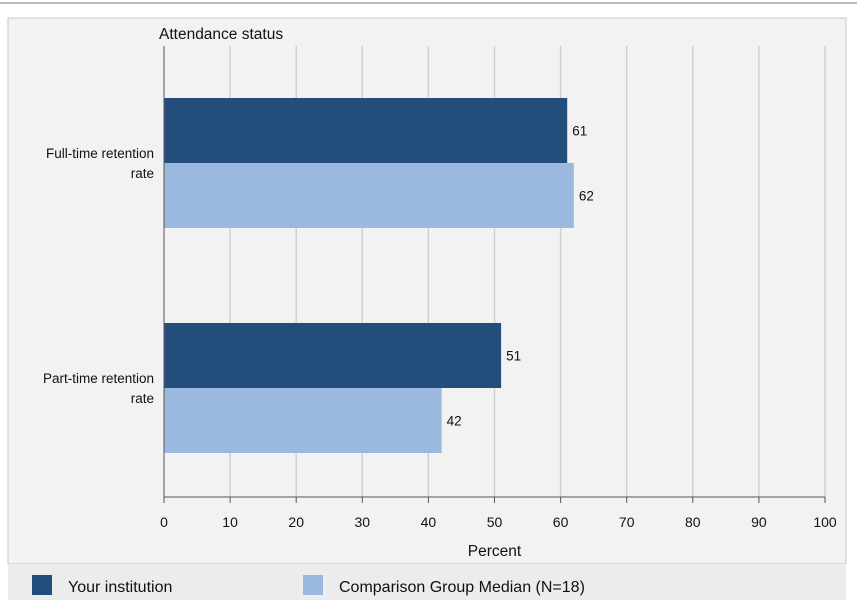  Describe the element at coordinates (825, 522) in the screenshot. I see `x-tick-label: 100` at that location.